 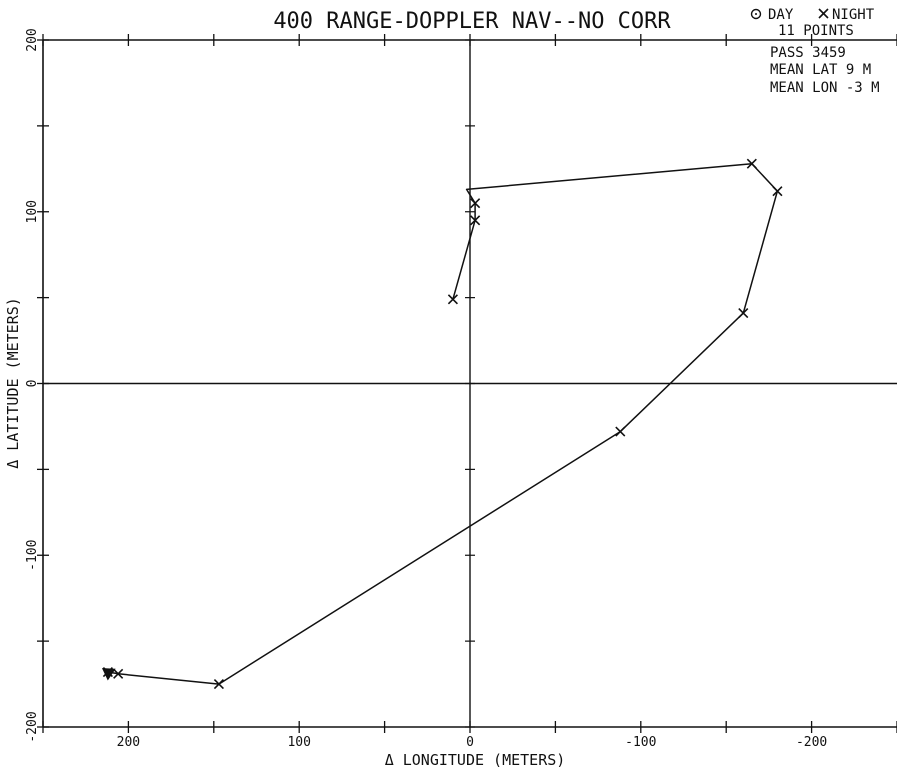 I want to click on mean-lat-text: MEAN LAT 9 M, so click(x=820, y=70).